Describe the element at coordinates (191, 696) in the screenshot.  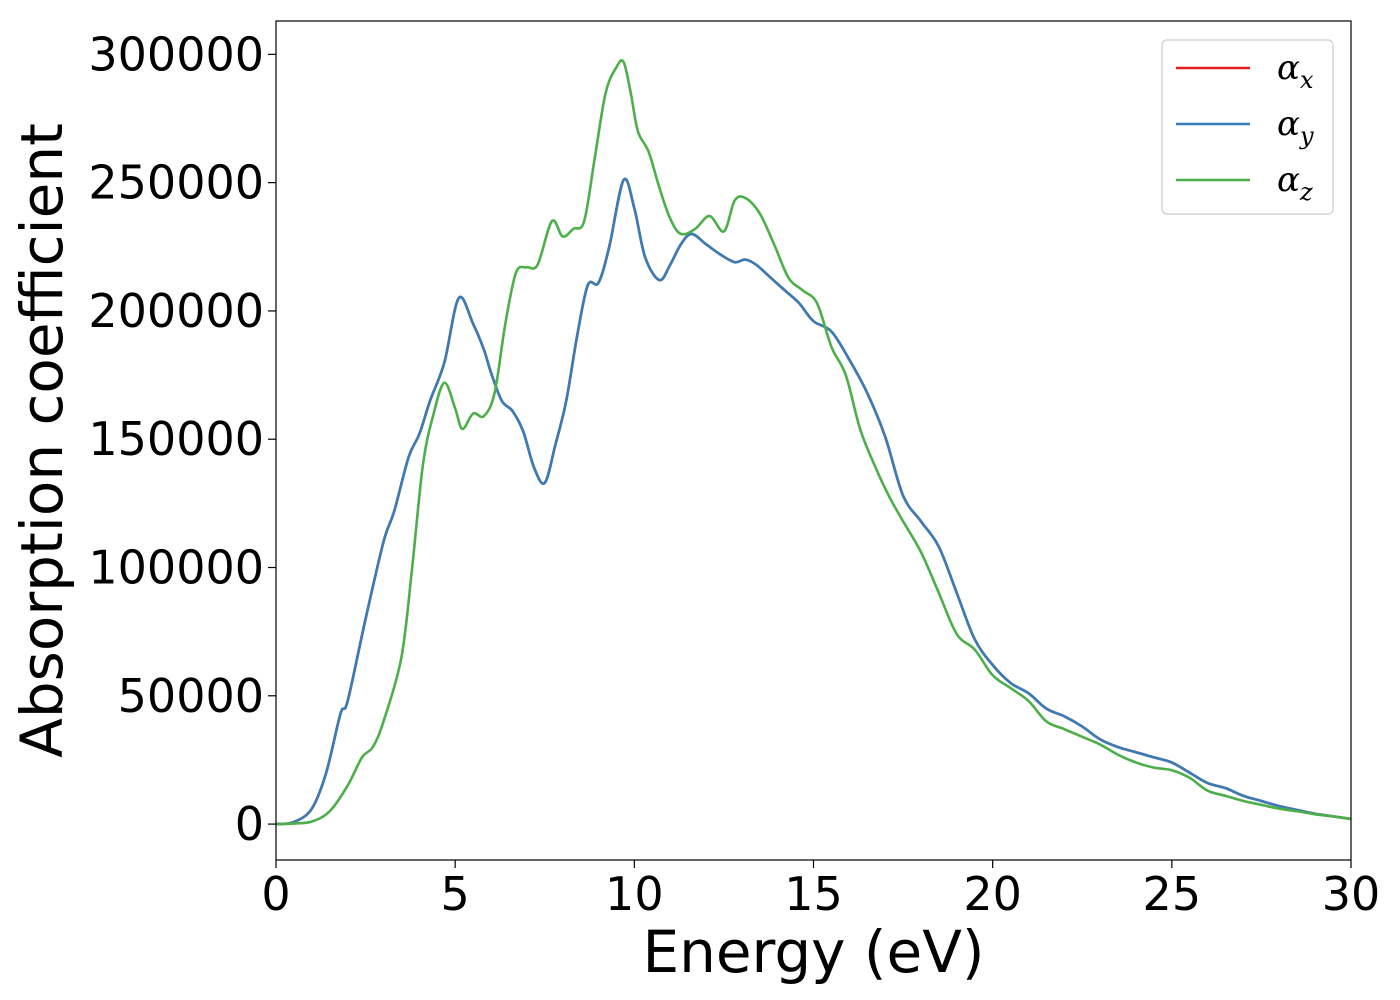
I see `y-tick-label: 50000` at that location.